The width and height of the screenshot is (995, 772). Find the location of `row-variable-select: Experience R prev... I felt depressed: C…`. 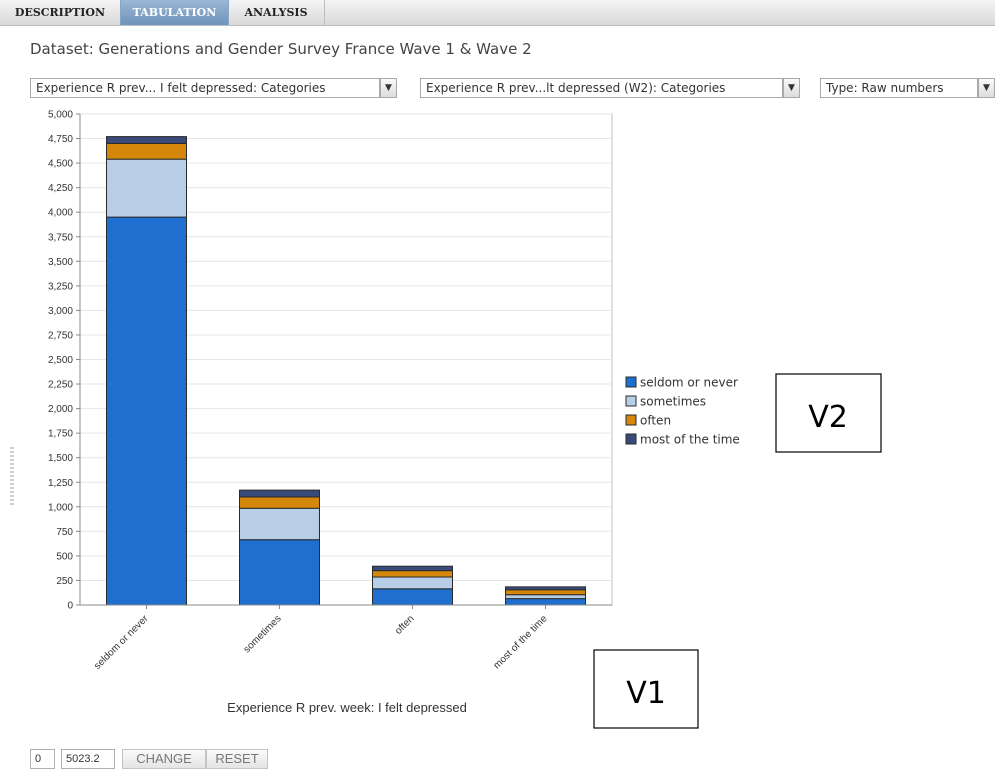

row-variable-select: Experience R prev... I felt depressed: C… is located at coordinates (205, 88).